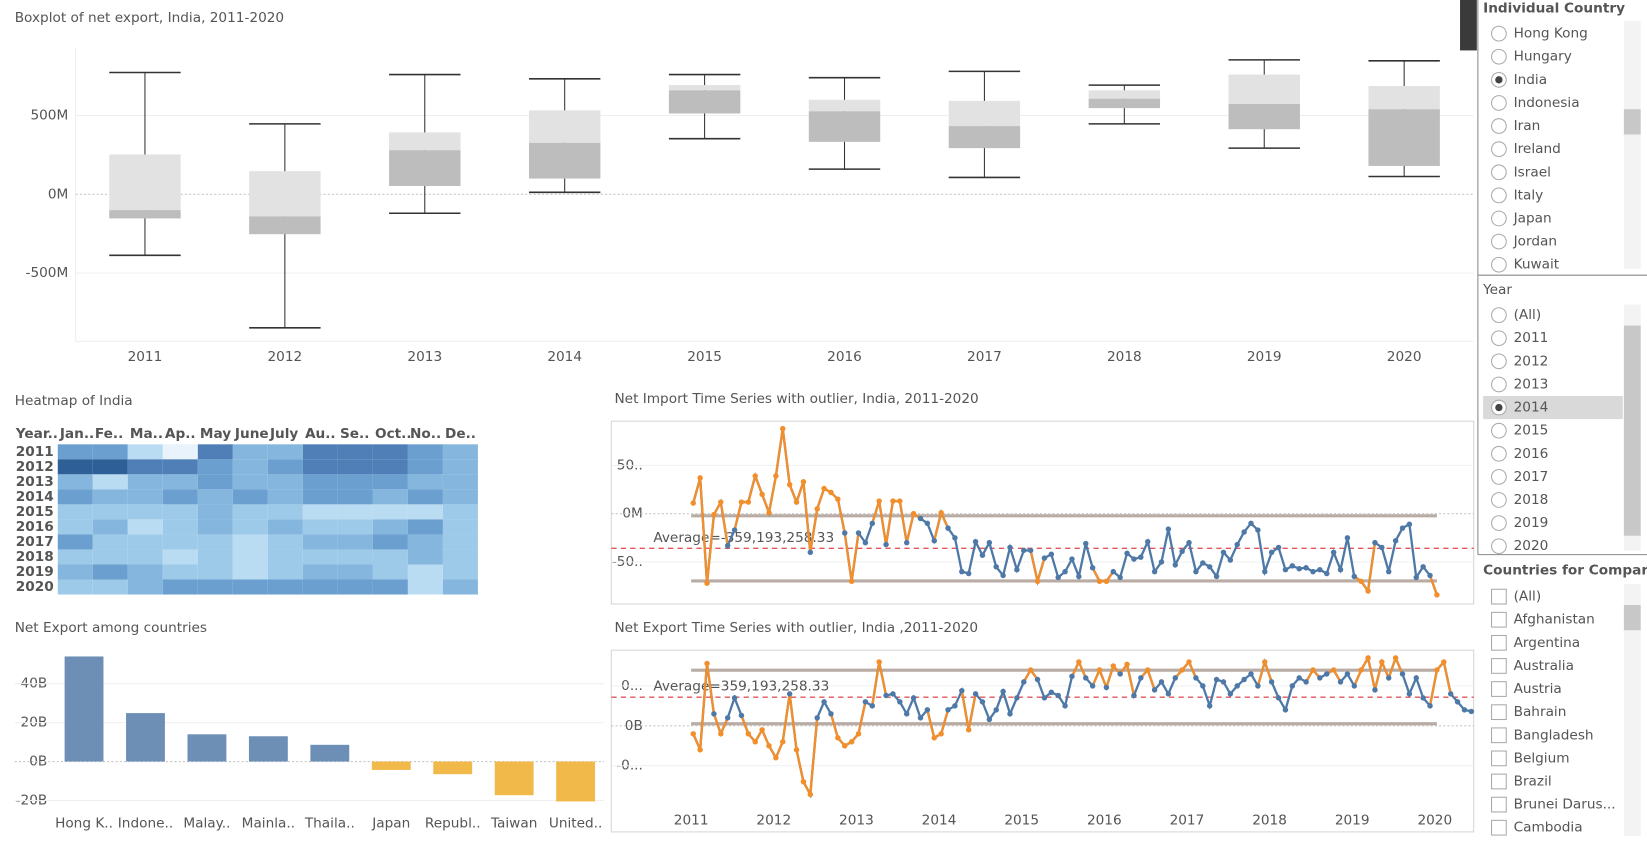 Image resolution: width=1647 pixels, height=842 pixels. I want to click on filter-item: 2012, so click(1531, 361).